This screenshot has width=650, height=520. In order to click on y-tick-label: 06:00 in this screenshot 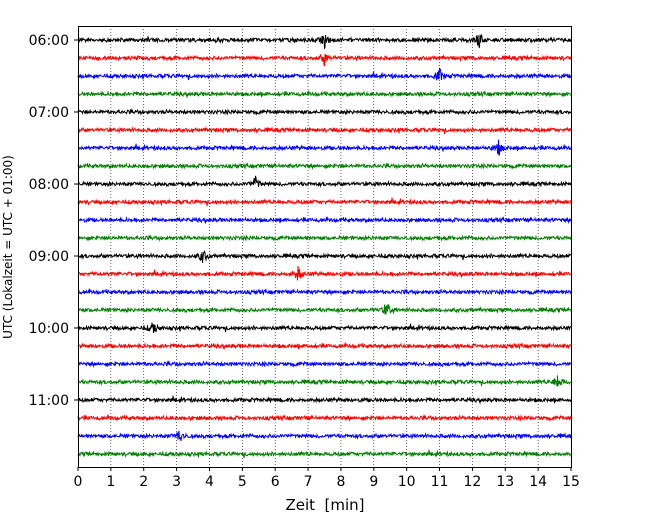, I will do `click(49, 41)`.